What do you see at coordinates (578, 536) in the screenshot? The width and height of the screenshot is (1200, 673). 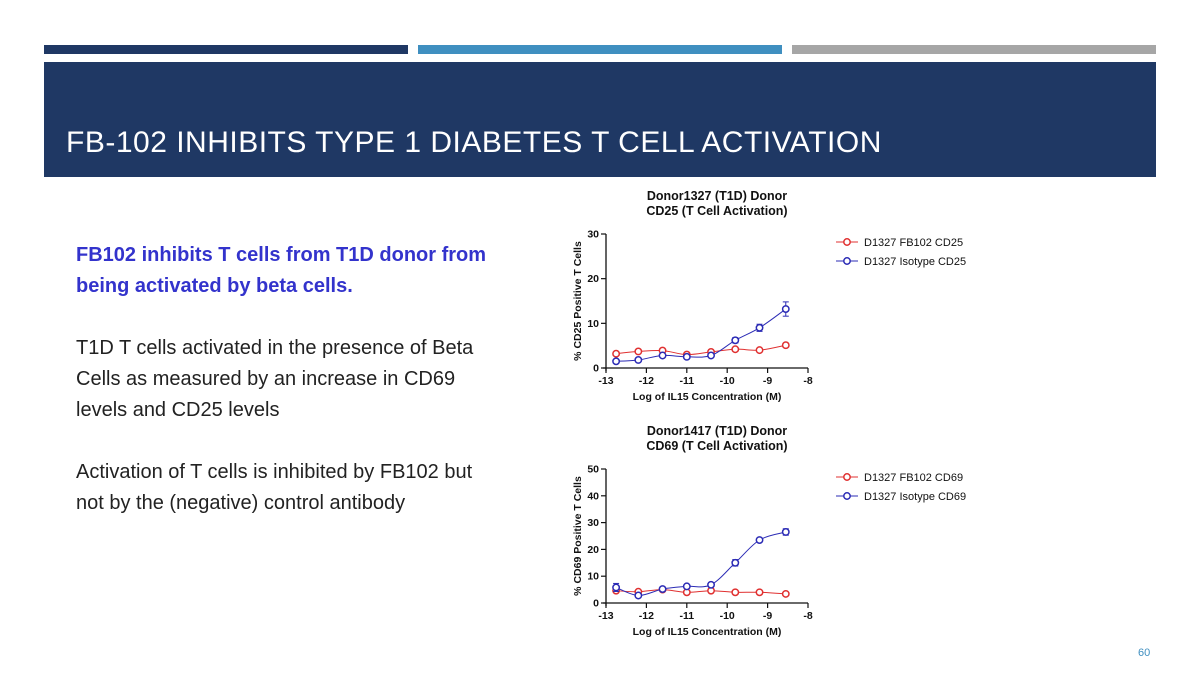 I see `y-axis-label: % CD69 Positive T Cells` at bounding box center [578, 536].